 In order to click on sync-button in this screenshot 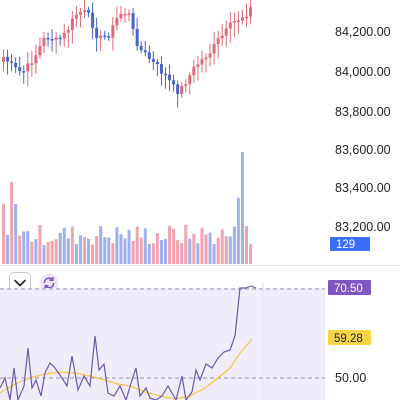, I will do `click(49, 283)`.